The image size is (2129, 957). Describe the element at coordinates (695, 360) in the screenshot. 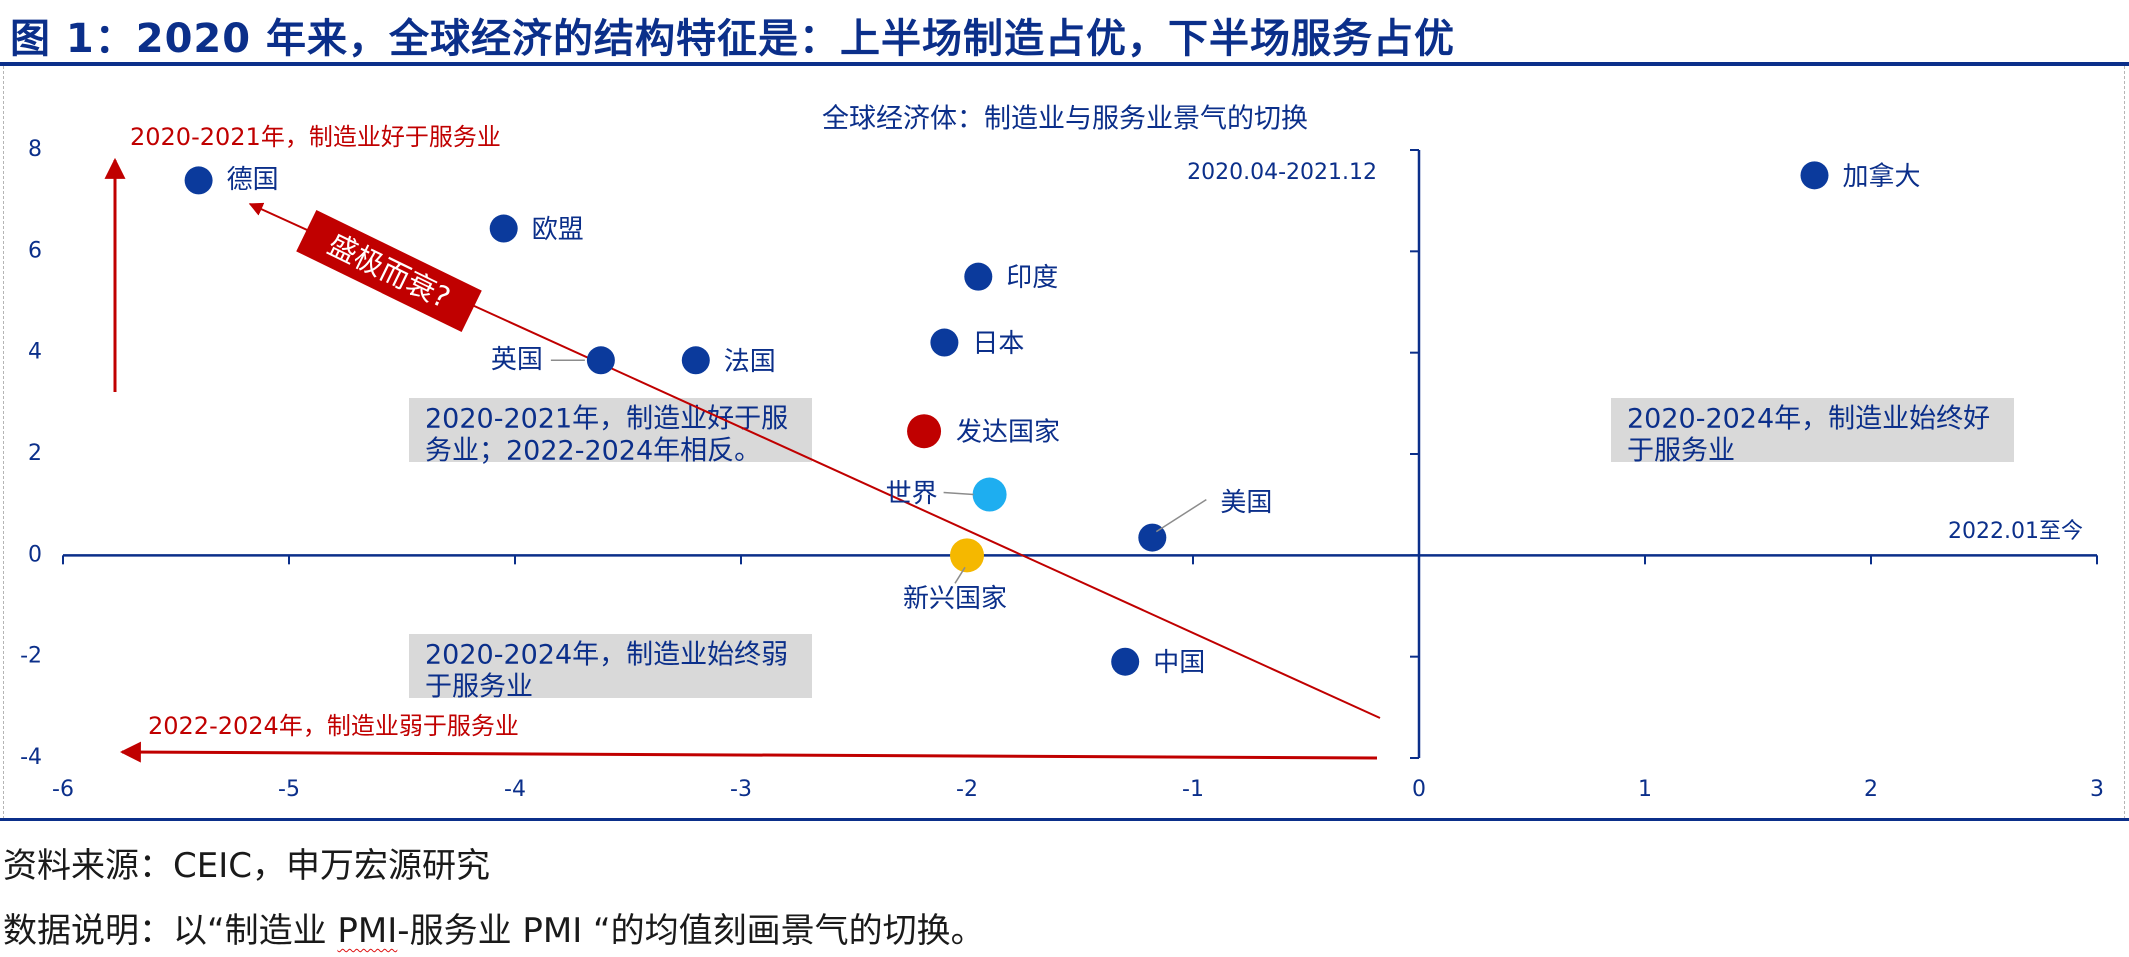

I see `point-法国` at that location.